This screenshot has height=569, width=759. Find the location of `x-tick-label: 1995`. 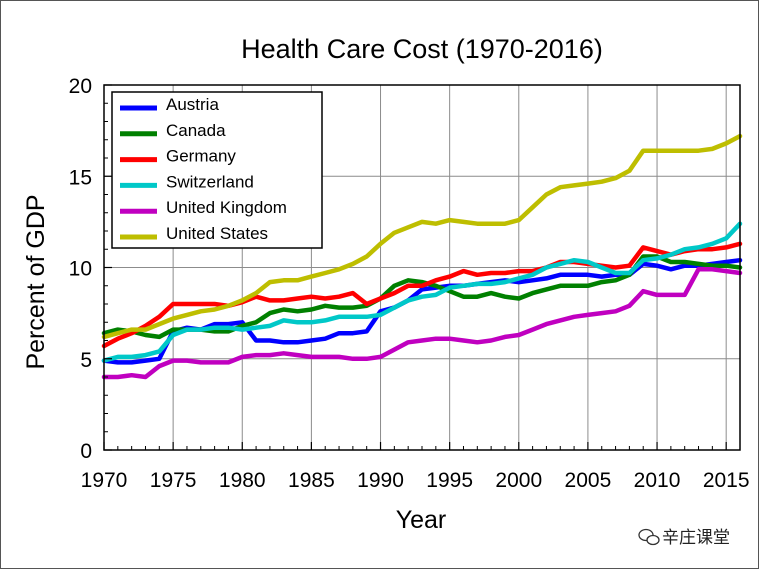

x-tick-label: 1995 is located at coordinates (449, 480).